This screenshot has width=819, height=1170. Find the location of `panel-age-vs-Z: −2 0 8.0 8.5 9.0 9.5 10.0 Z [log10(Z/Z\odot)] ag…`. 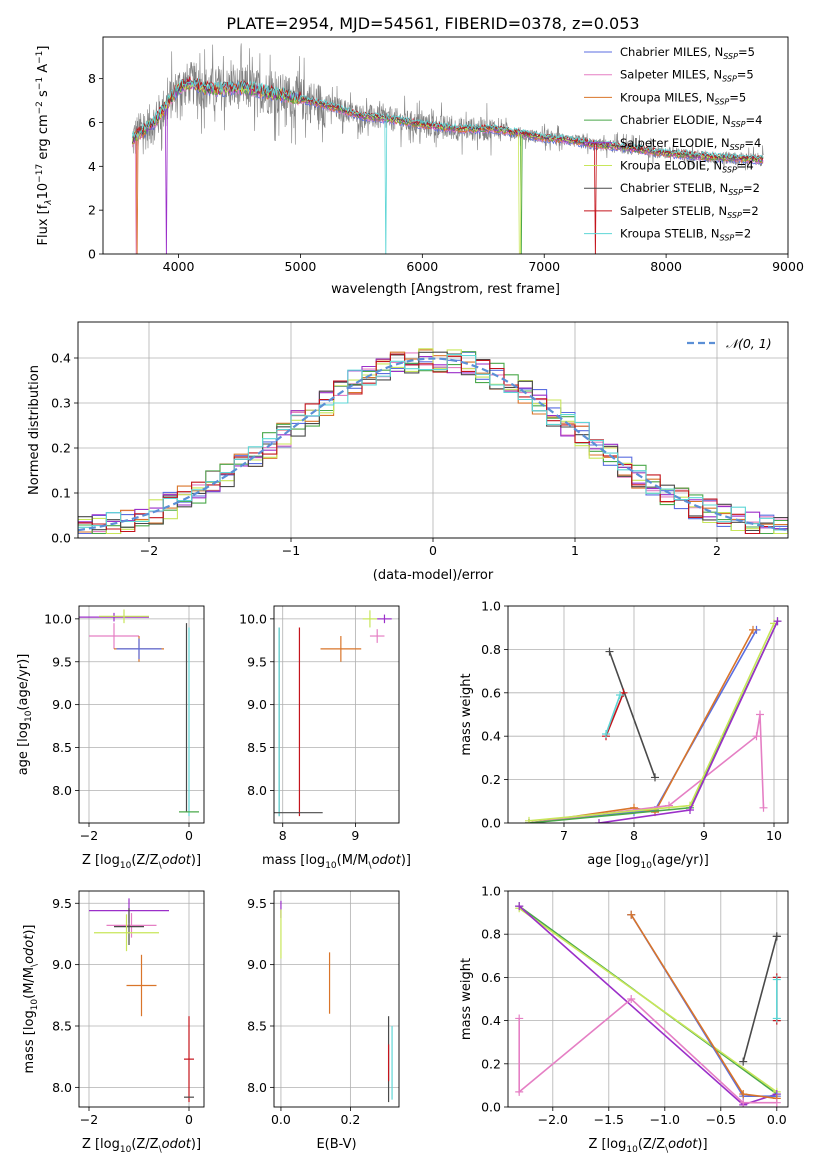

panel-age-vs-Z: −2 0 8.0 8.5 9.0 9.5 10.0 Z [log10(Z/Z\odot)] ag… is located at coordinates (110, 738).